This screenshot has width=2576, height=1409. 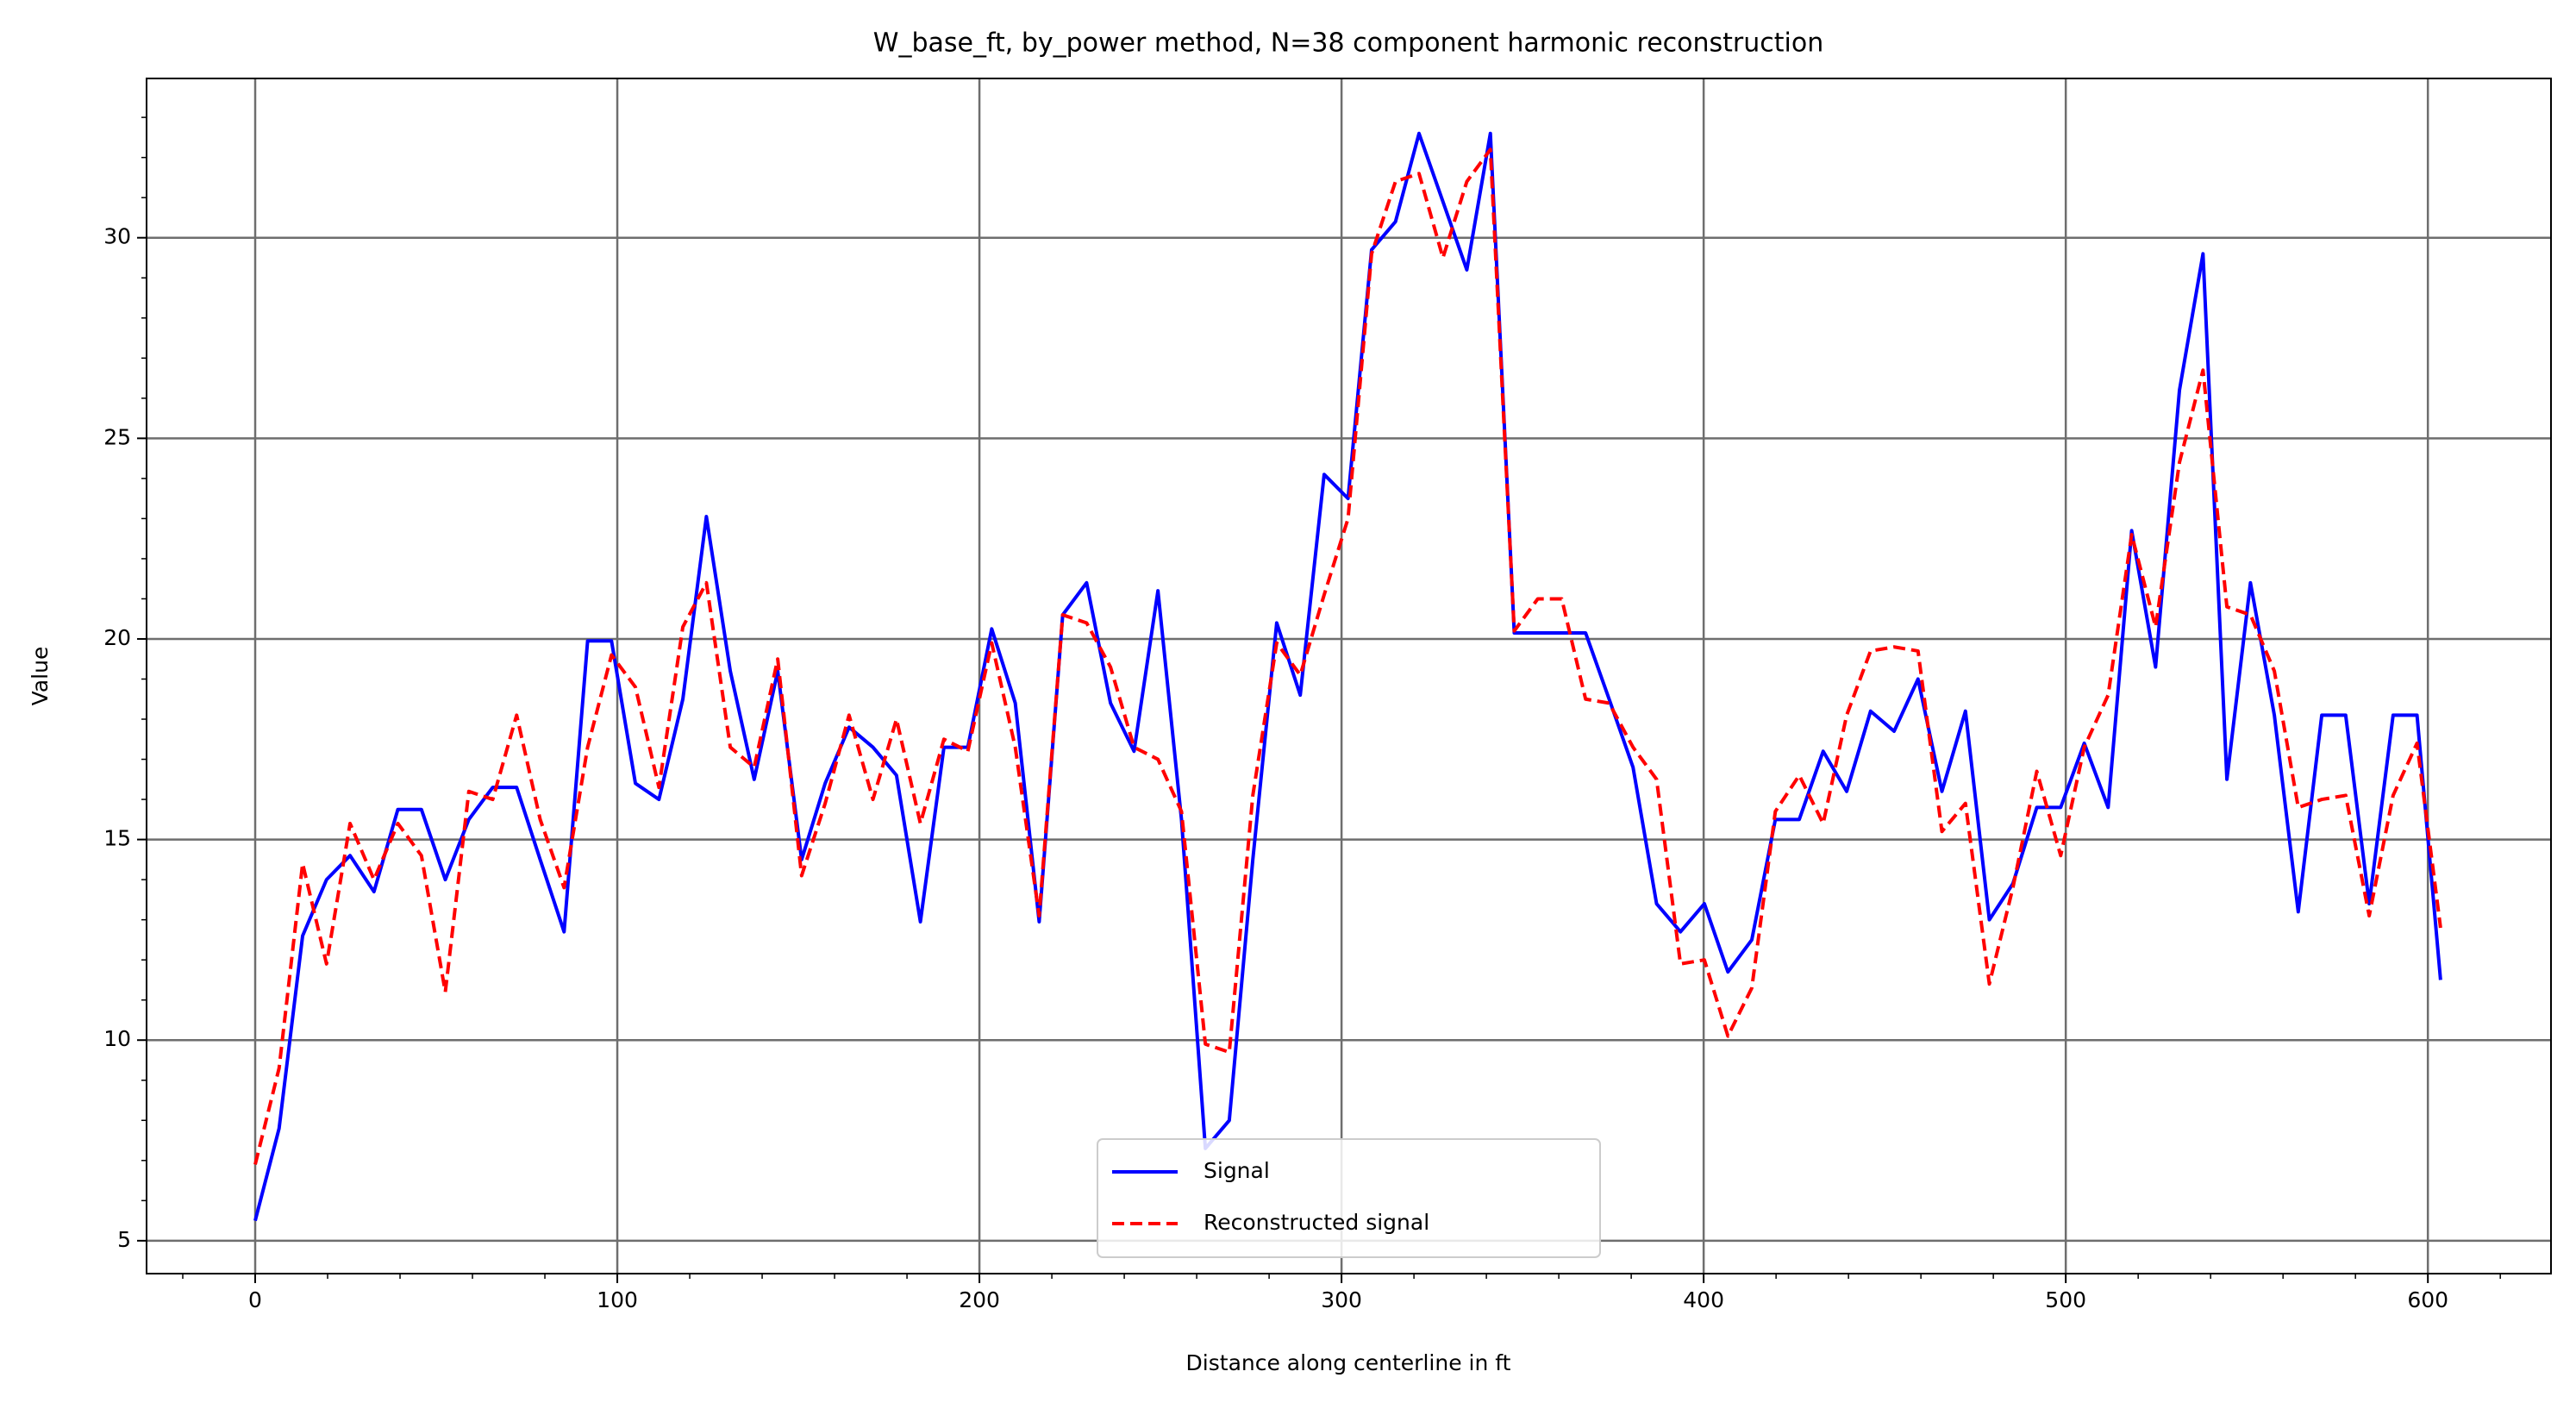 What do you see at coordinates (117, 236) in the screenshot?
I see `y-tick-label: 30` at bounding box center [117, 236].